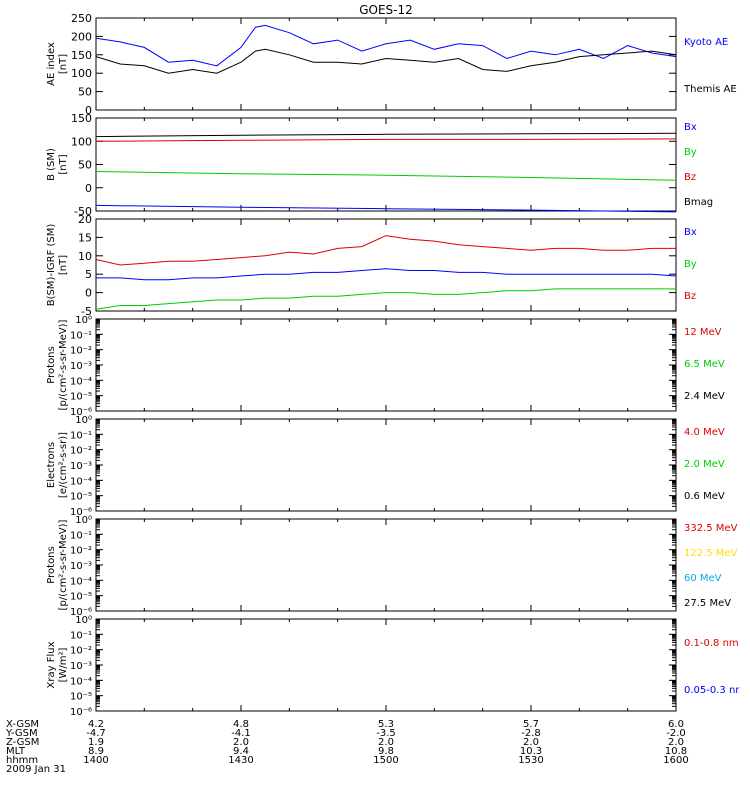 The height and width of the screenshot is (800, 750). What do you see at coordinates (386, 140) in the screenshot?
I see `panel-2-series-bz` at bounding box center [386, 140].